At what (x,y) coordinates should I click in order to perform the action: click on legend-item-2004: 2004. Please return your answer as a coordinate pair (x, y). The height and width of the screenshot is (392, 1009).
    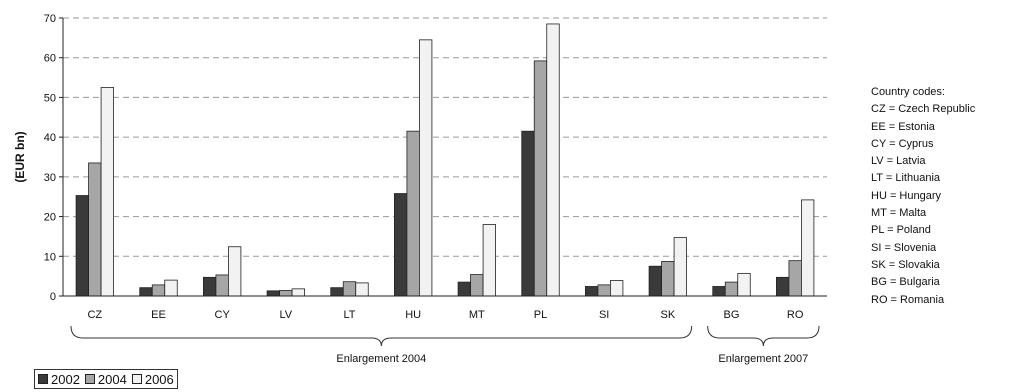
    Looking at the image, I should click on (105, 379).